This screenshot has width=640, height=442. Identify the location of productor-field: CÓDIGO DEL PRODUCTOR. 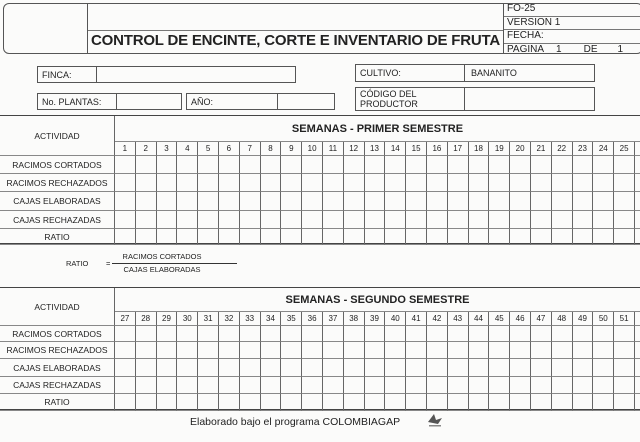
(475, 99).